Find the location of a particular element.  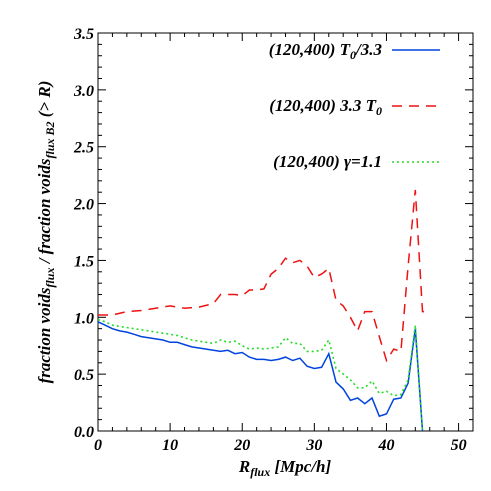

legend-label-2: (120,400) 3.3 T0 is located at coordinates (325, 107).